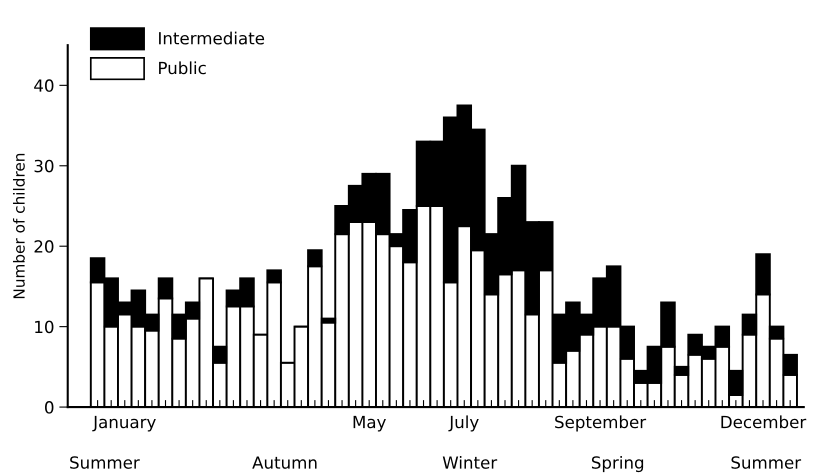 This screenshot has width=816, height=475. I want to click on y-tick-label: 30, so click(44, 166).